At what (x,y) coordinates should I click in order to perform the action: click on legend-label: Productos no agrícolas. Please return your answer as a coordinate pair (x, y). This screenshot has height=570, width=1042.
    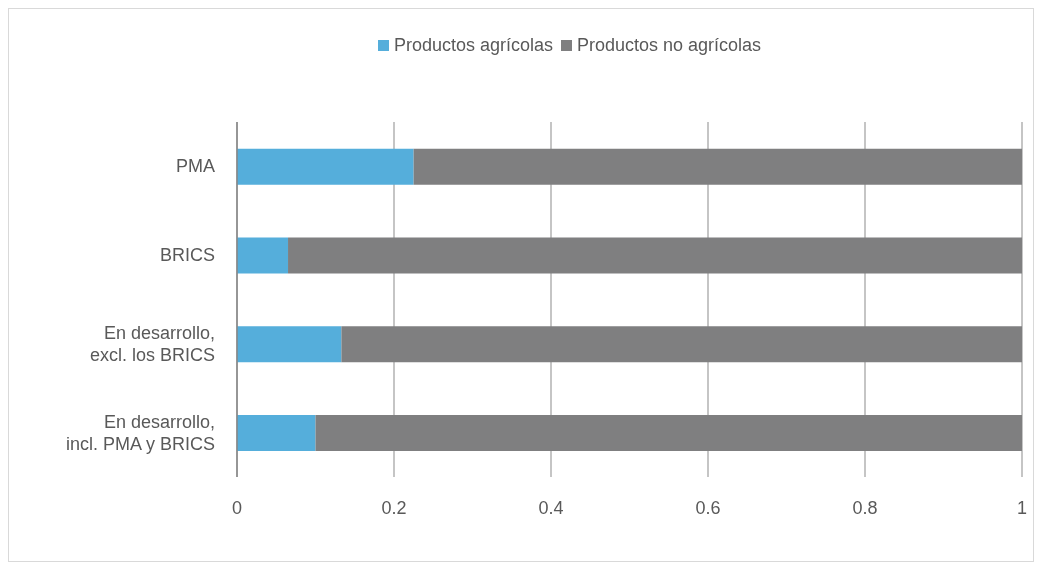
    Looking at the image, I should click on (669, 45).